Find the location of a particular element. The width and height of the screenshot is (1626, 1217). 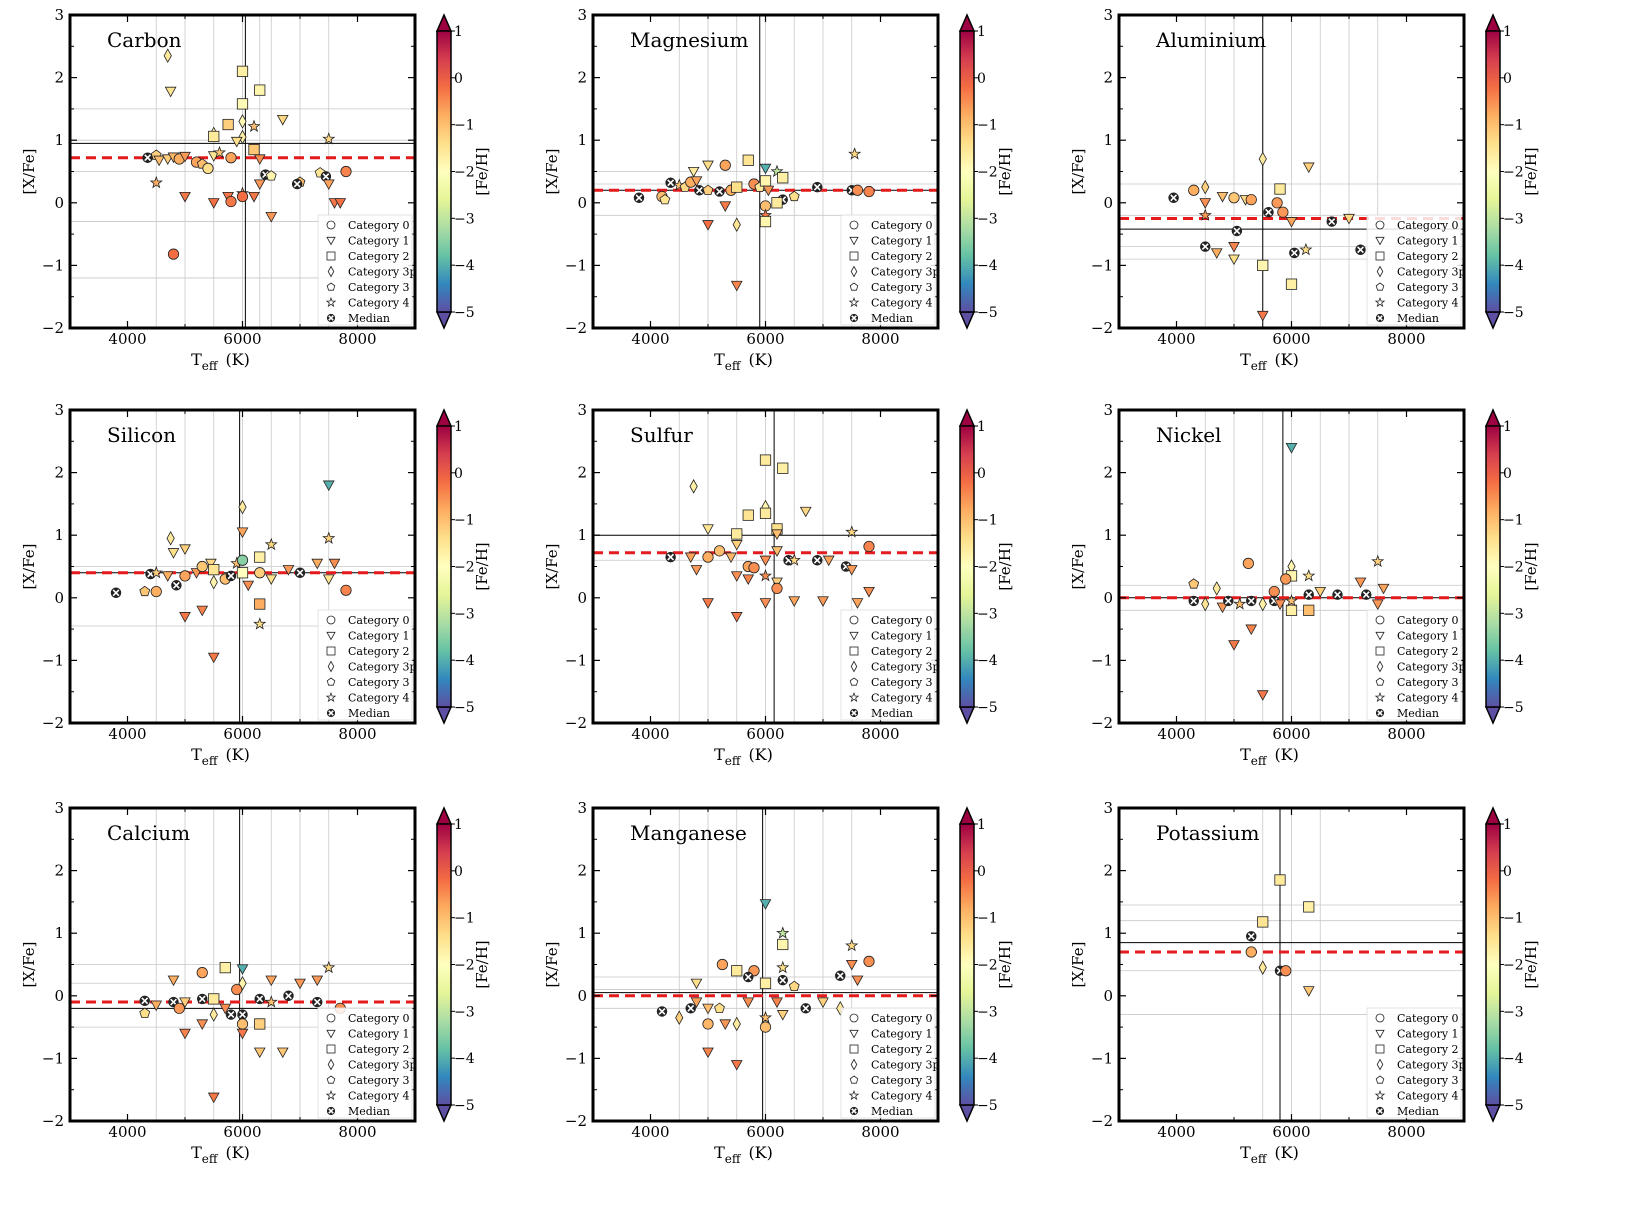

y-tick-label: 3 is located at coordinates (1108, 410).